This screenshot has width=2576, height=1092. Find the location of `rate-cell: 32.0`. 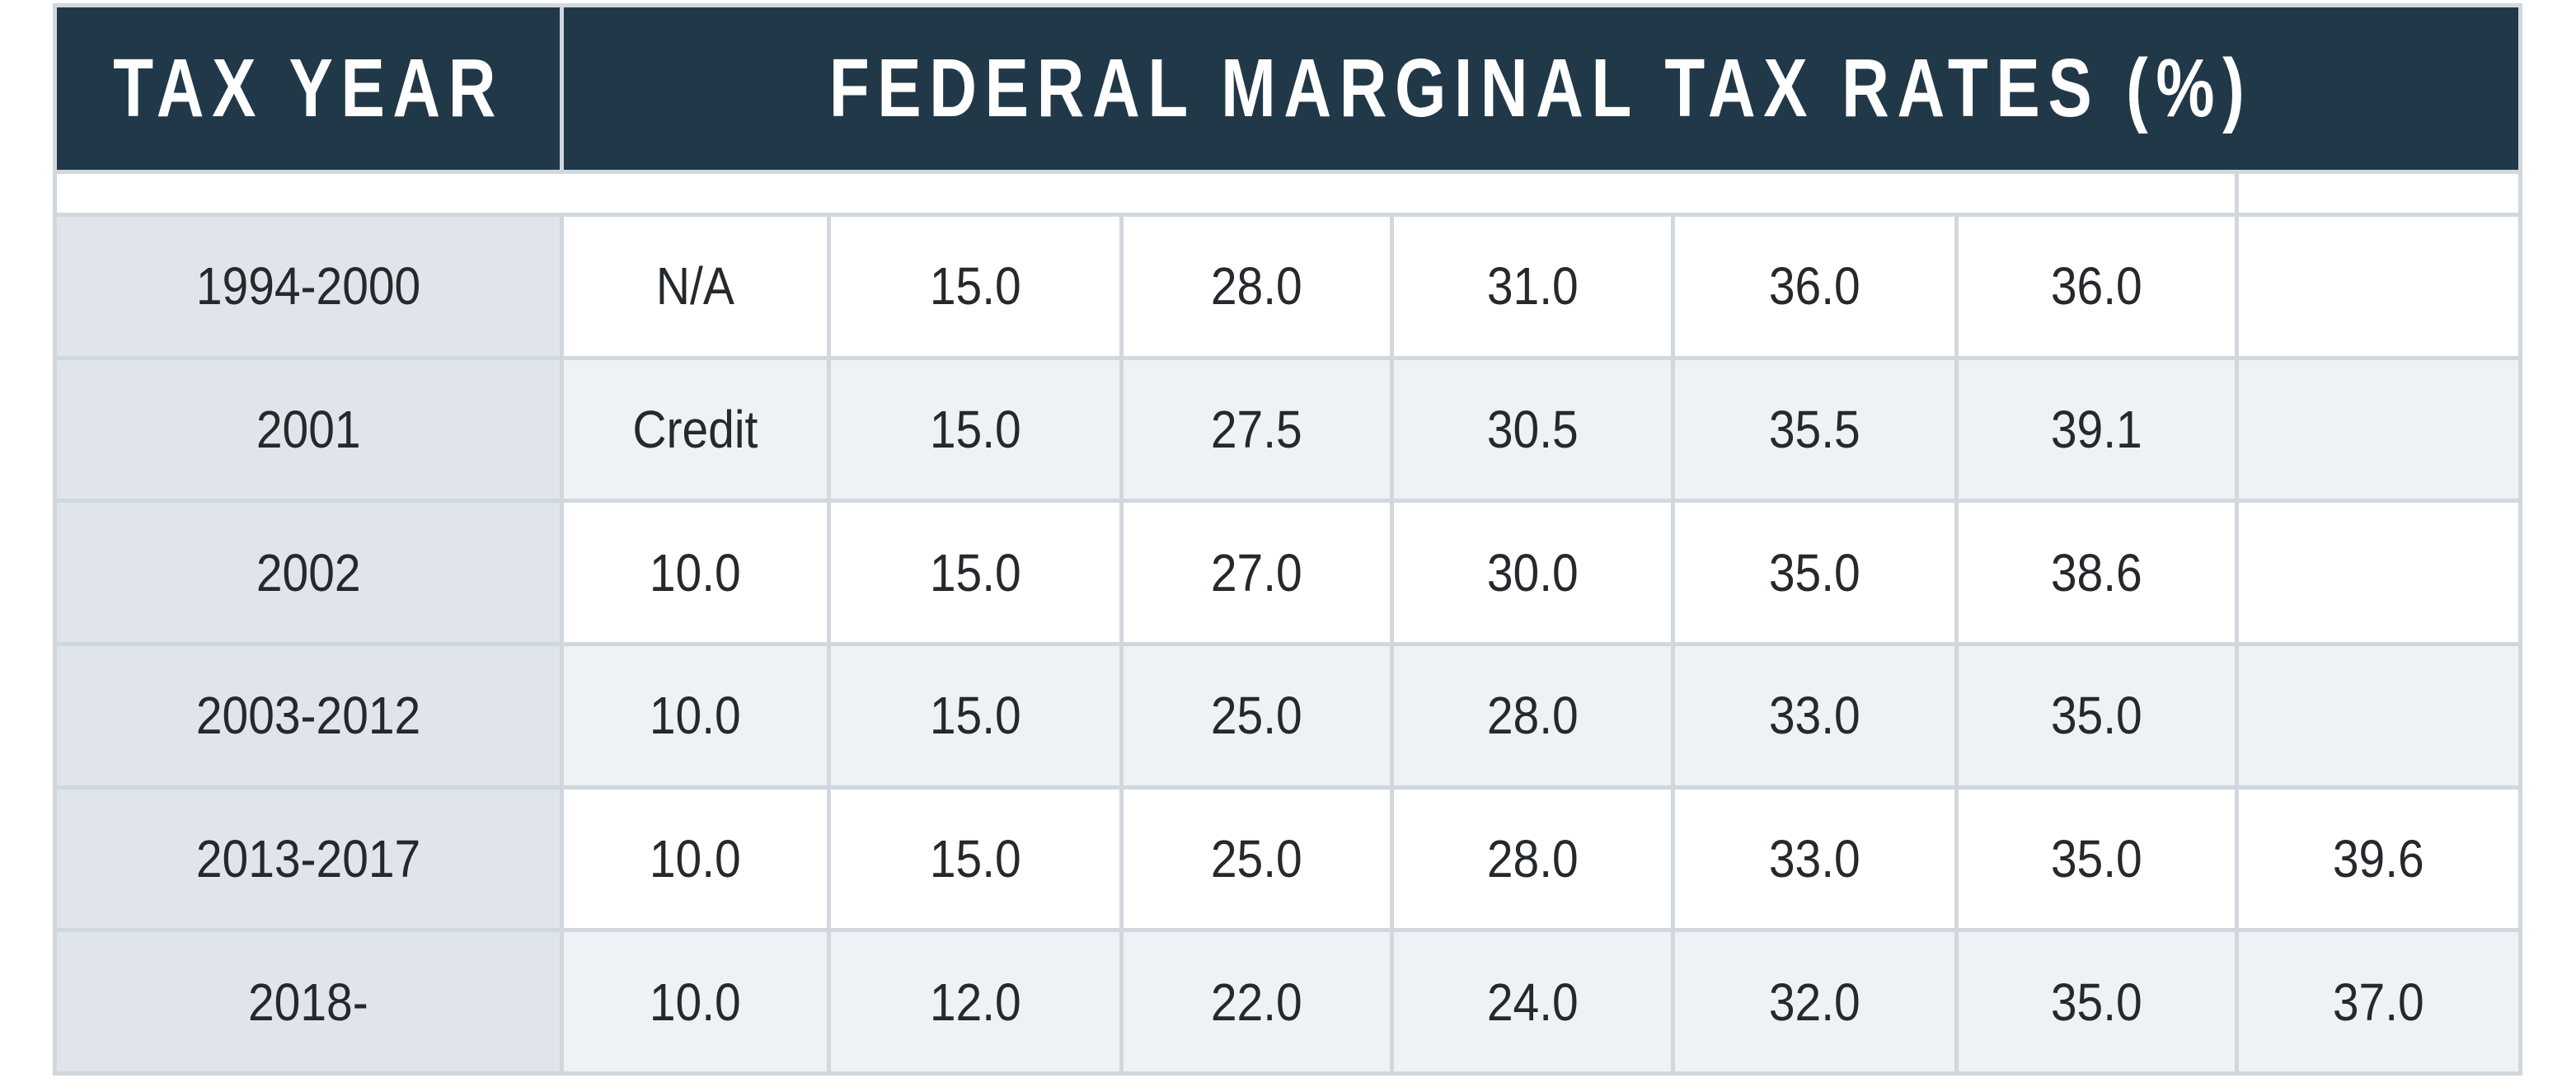

rate-cell: 32.0 is located at coordinates (1814, 1001).